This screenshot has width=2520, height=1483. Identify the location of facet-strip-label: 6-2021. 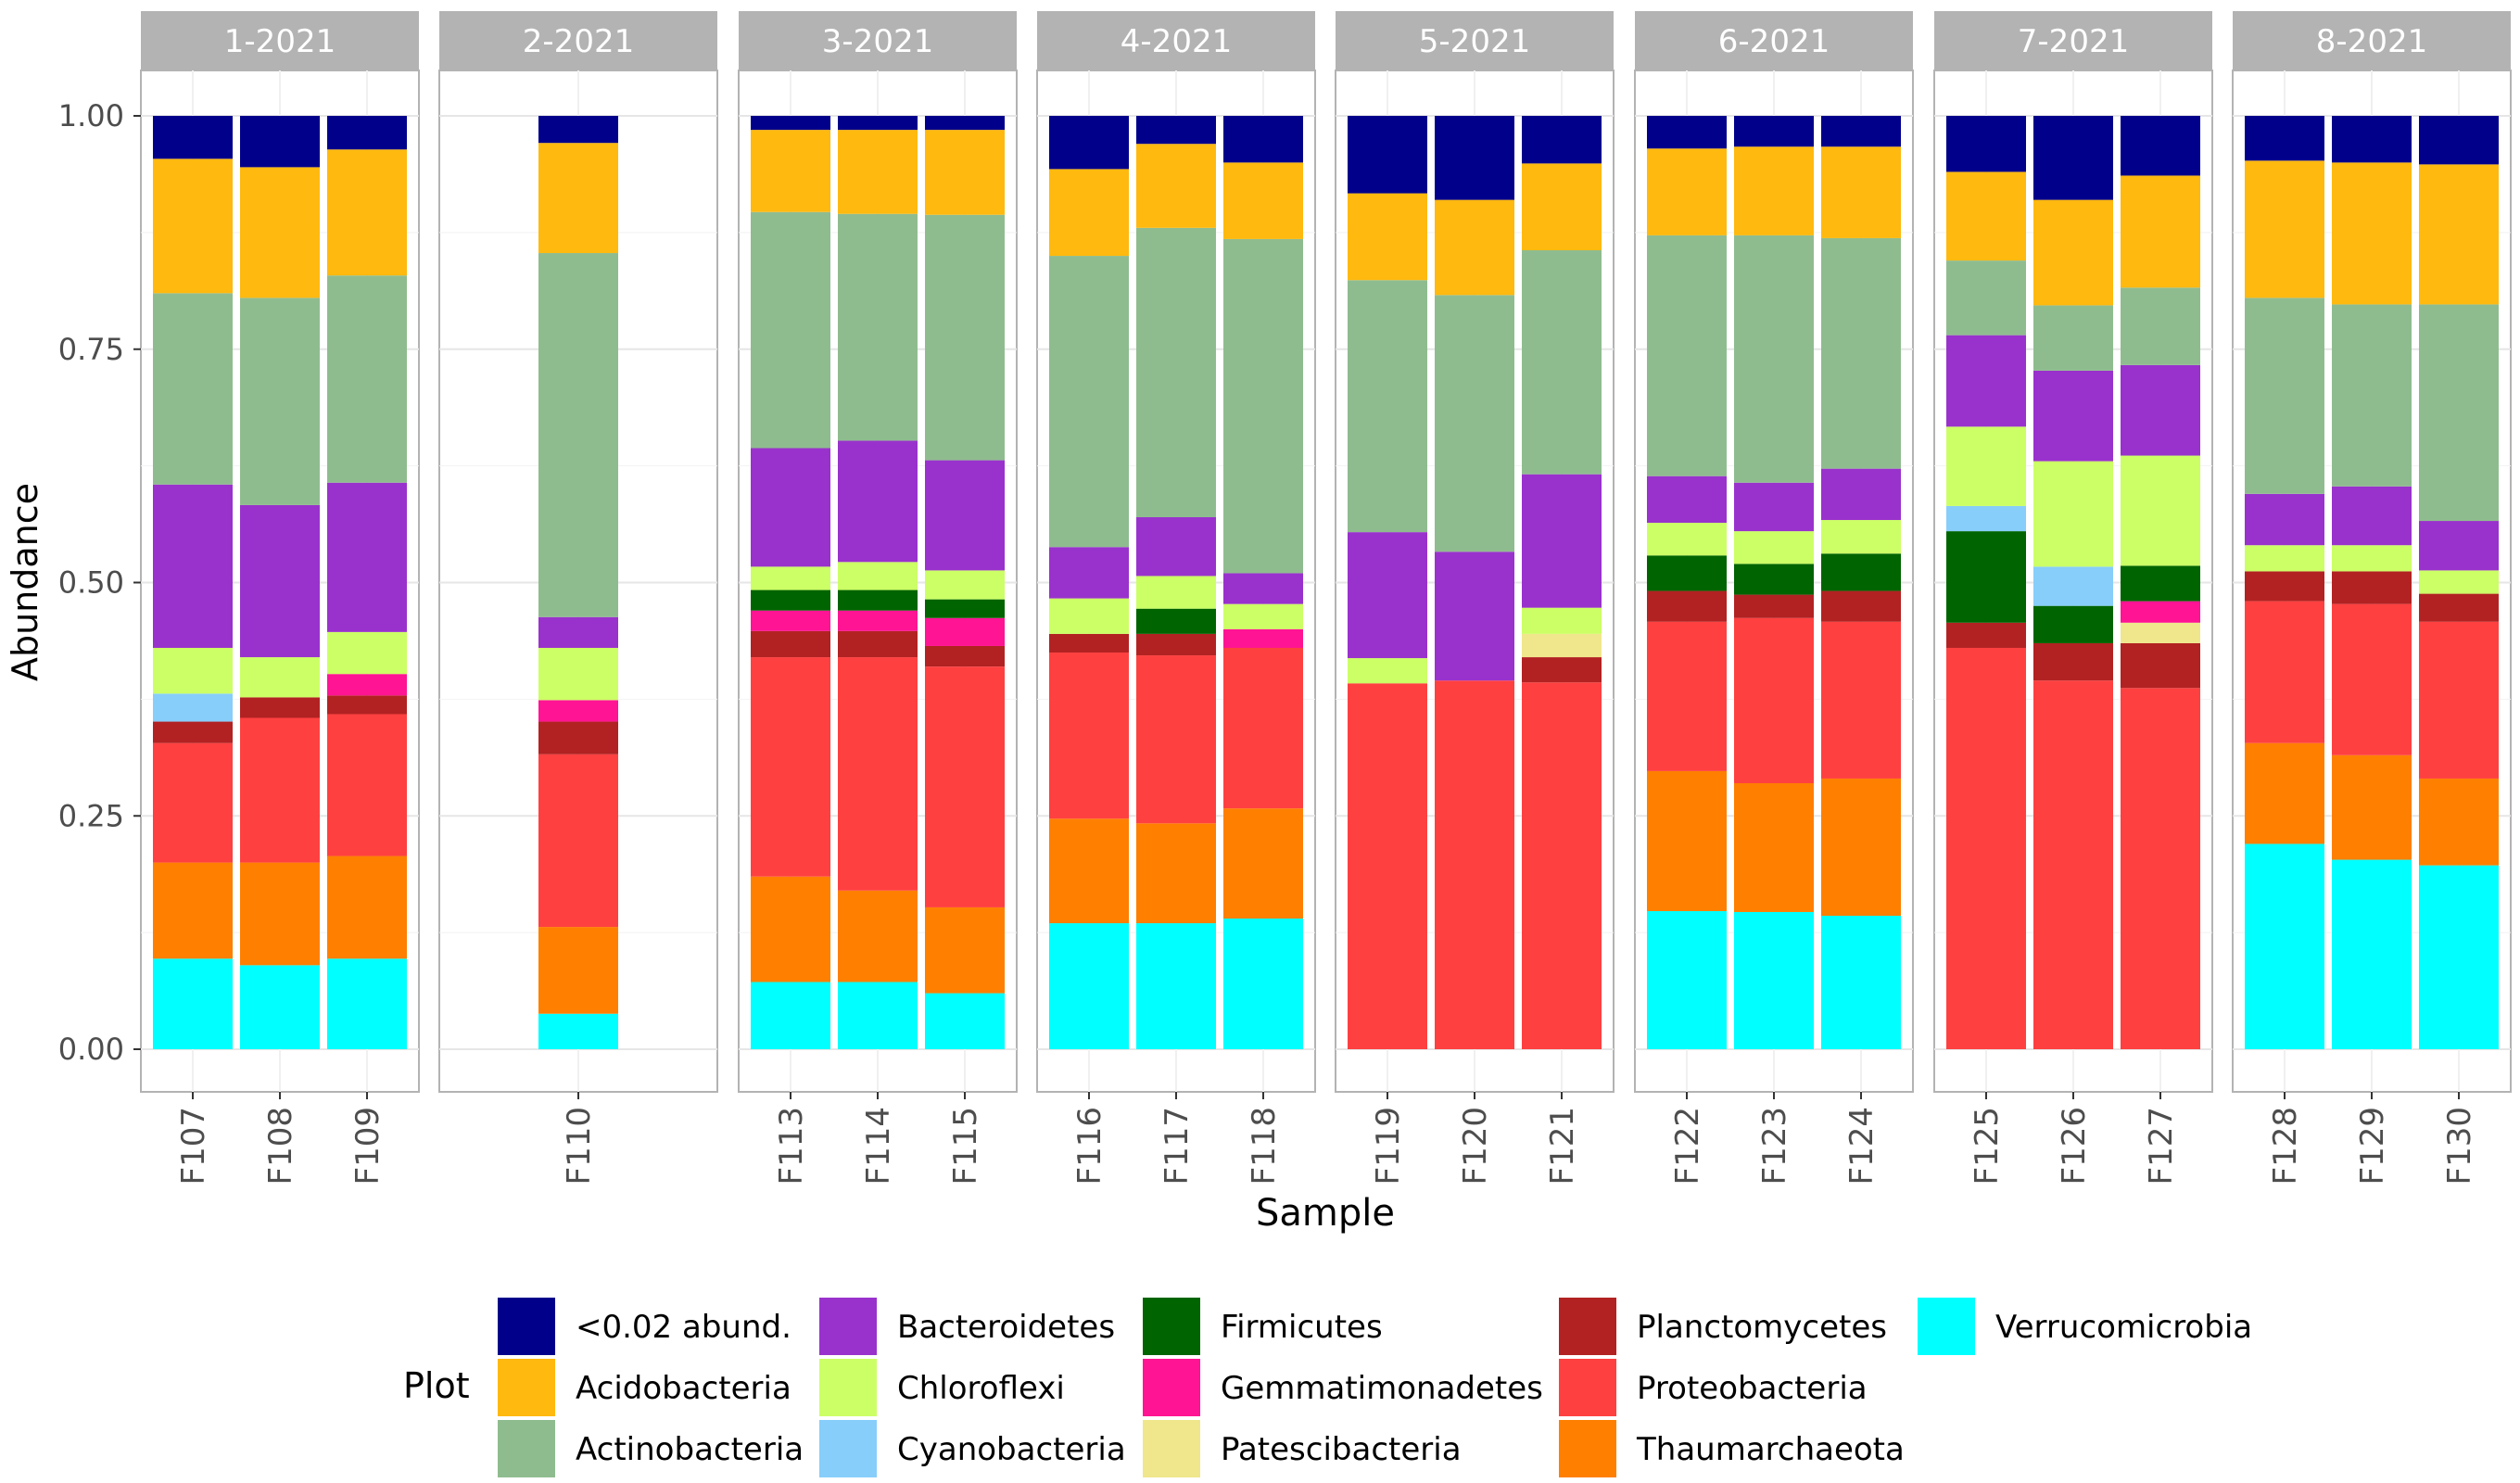
(1774, 41).